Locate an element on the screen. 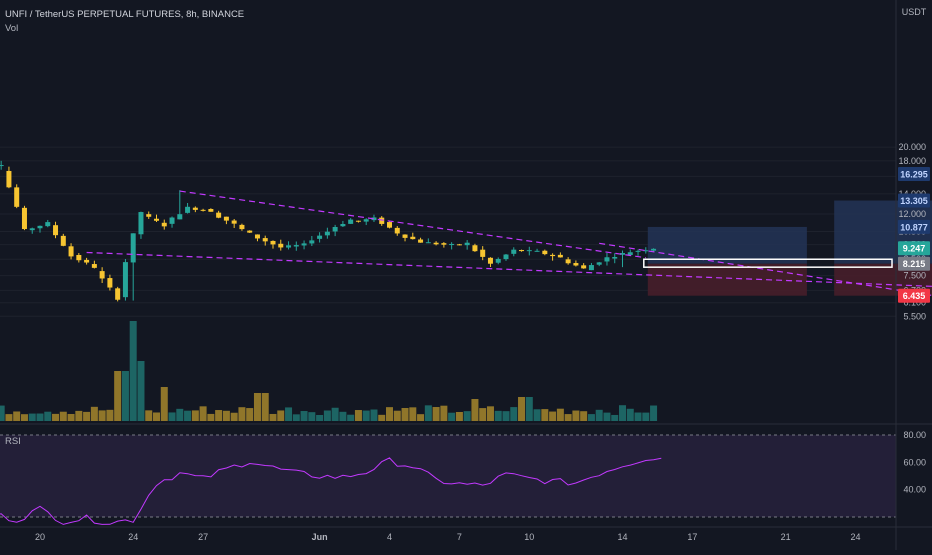 This screenshot has height=555, width=932. time-tick-label: 4 is located at coordinates (389, 537).